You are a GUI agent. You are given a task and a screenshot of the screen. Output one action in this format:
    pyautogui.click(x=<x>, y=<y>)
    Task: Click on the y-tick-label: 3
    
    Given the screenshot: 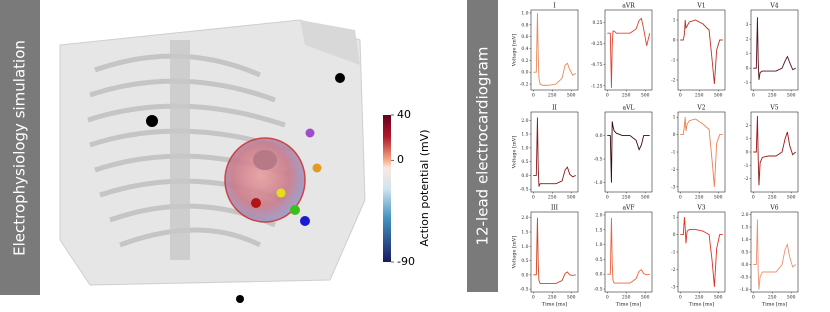 What is the action you would take?
    pyautogui.click(x=747, y=25)
    